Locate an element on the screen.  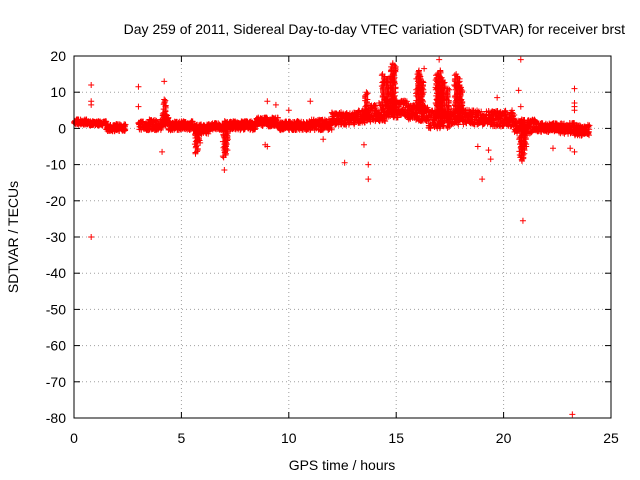
y-tick-label: -70 is located at coordinates (56, 382).